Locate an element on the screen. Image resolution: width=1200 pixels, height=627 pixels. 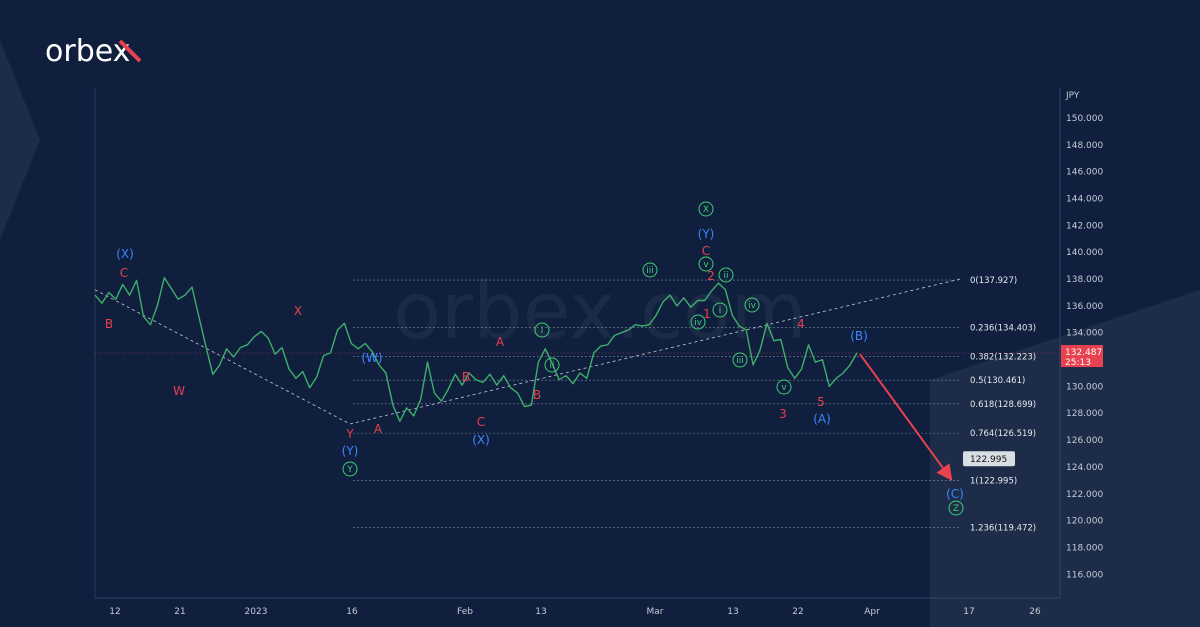
wave-label-green: Z is located at coordinates (956, 509).